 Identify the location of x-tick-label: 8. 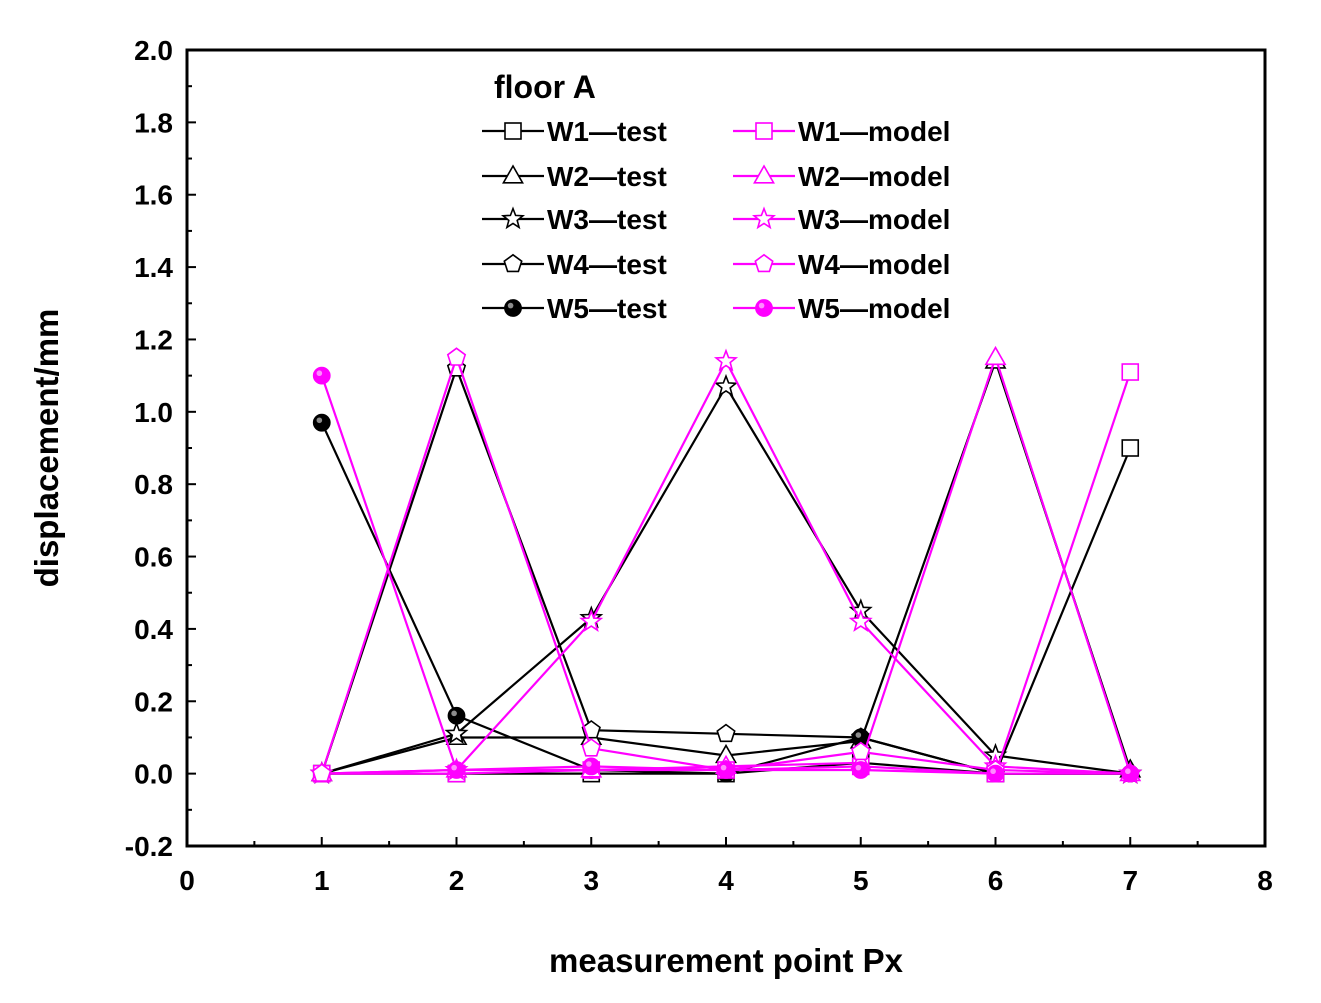
(1265, 880).